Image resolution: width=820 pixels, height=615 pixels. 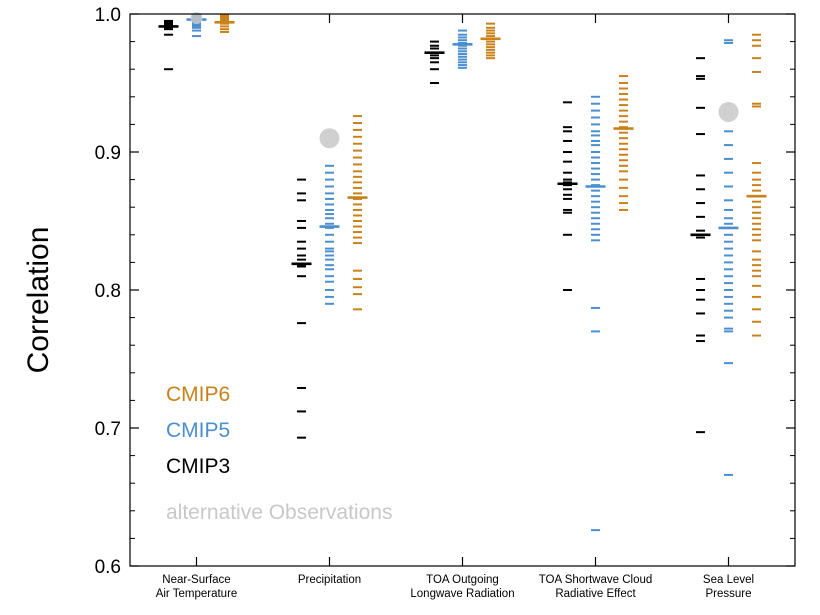 I want to click on y-axis-label: Correlation, so click(x=38, y=300).